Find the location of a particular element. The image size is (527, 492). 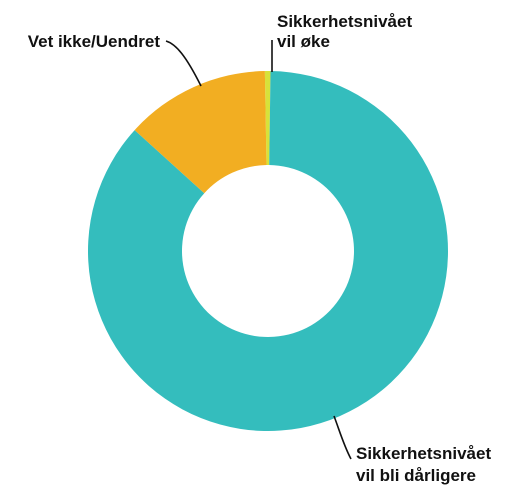

leader-vil-bli-darligere is located at coordinates (342, 437).